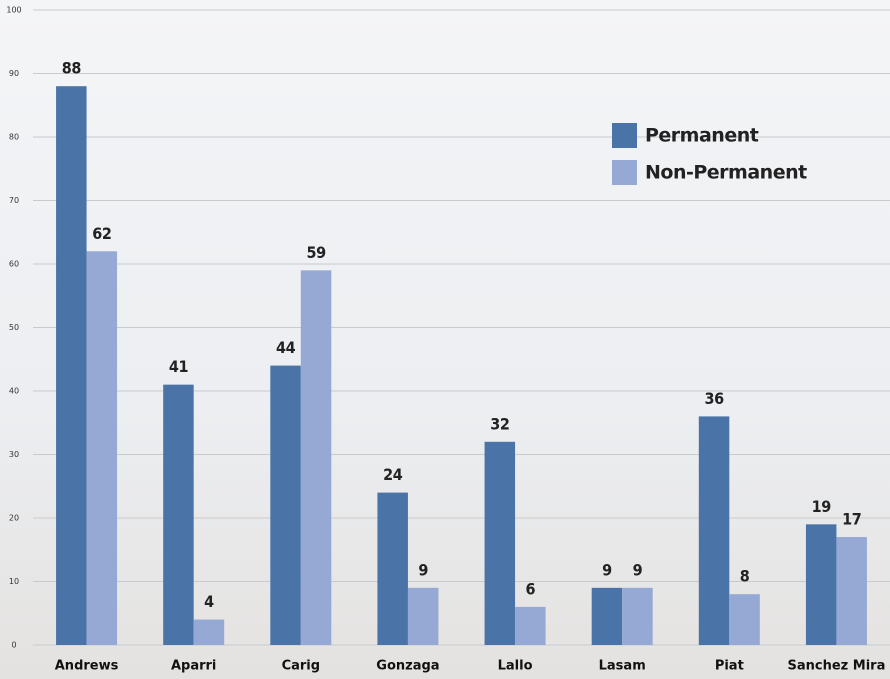 Image resolution: width=890 pixels, height=679 pixels. I want to click on y-tick-label: 40, so click(14, 391).